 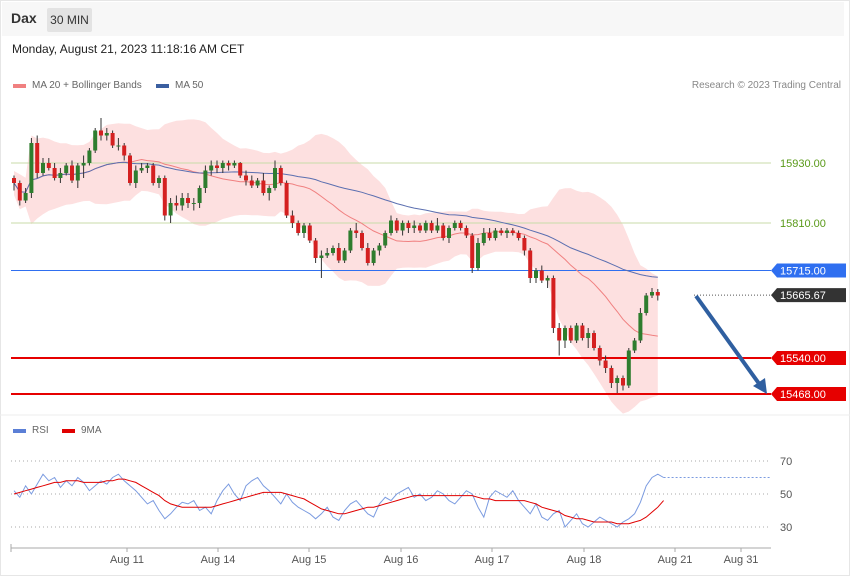 I want to click on symbol-title: Dax, so click(x=24, y=18).